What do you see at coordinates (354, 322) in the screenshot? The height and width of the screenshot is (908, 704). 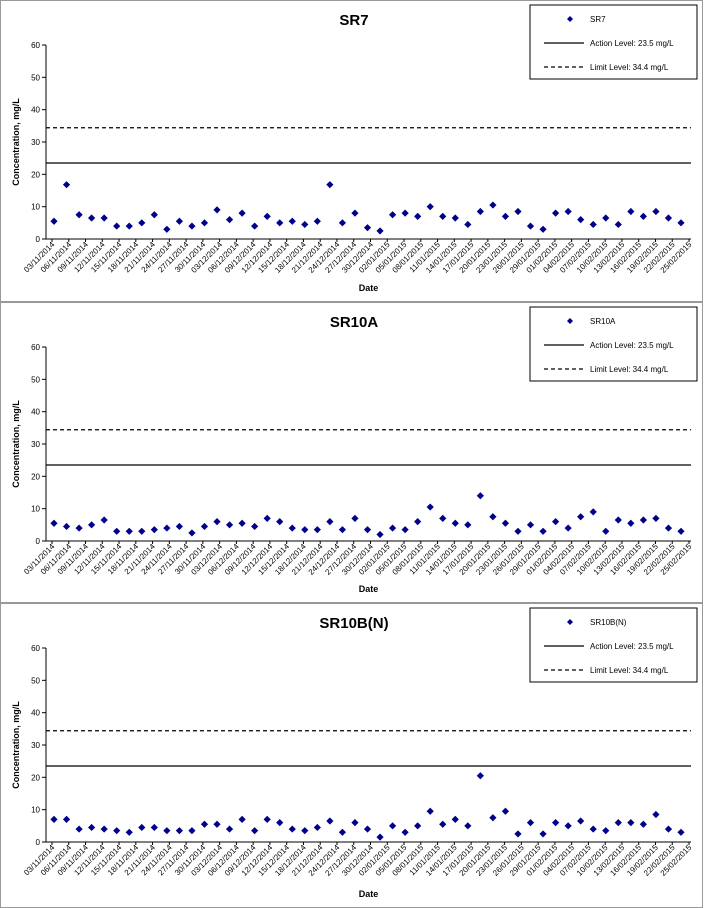 I see `chart-title: SR10A` at bounding box center [354, 322].